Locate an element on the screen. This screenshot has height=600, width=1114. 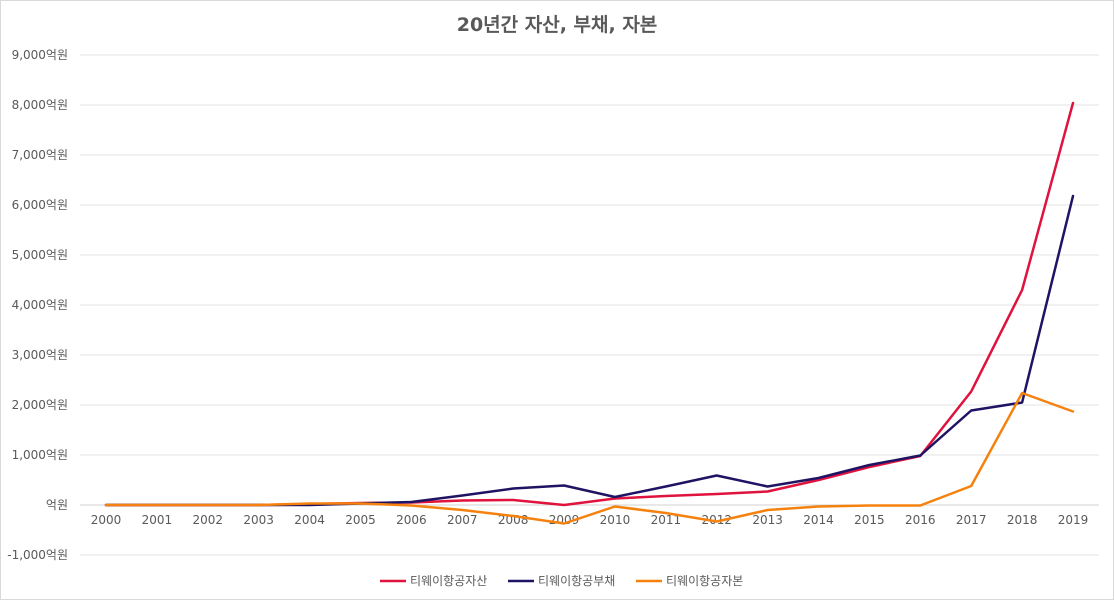
y-tick-label: 5,000억원 is located at coordinates (40, 255).